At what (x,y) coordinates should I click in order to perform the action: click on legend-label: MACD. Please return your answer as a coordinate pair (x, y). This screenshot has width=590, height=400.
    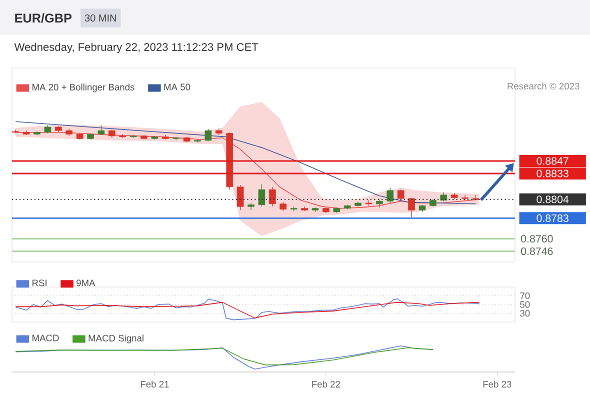
    Looking at the image, I should click on (45, 338).